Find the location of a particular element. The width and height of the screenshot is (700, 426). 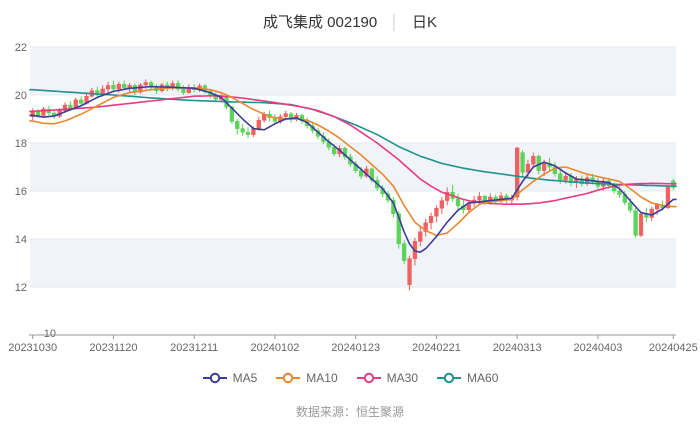

ma10-legend-icon is located at coordinates (288, 378).